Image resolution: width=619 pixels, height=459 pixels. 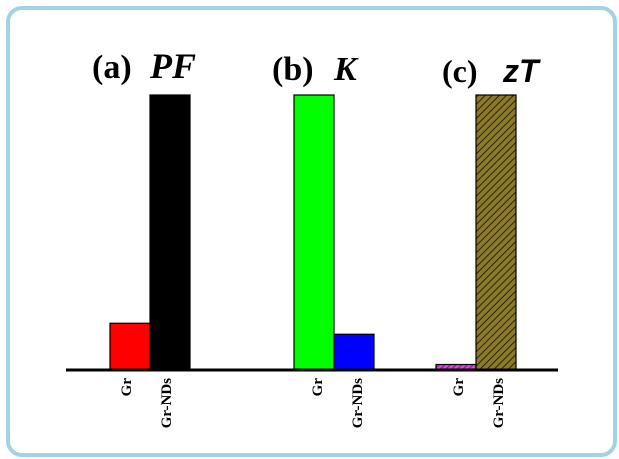 I want to click on tick-label-2-0: Gr, so click(x=459, y=387).